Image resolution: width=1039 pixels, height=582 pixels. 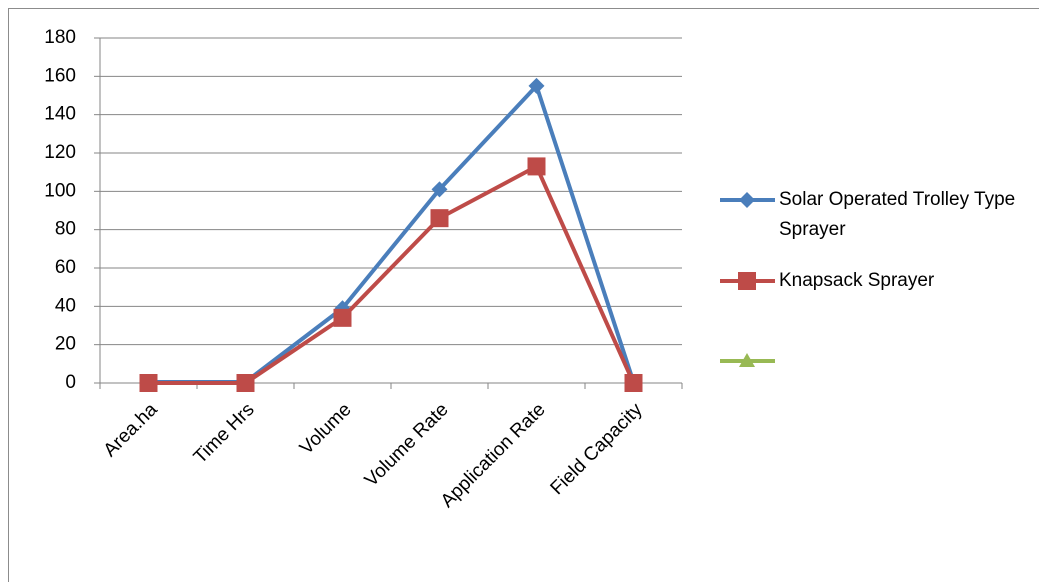 I want to click on y-tick-label: 0, so click(x=70, y=382).